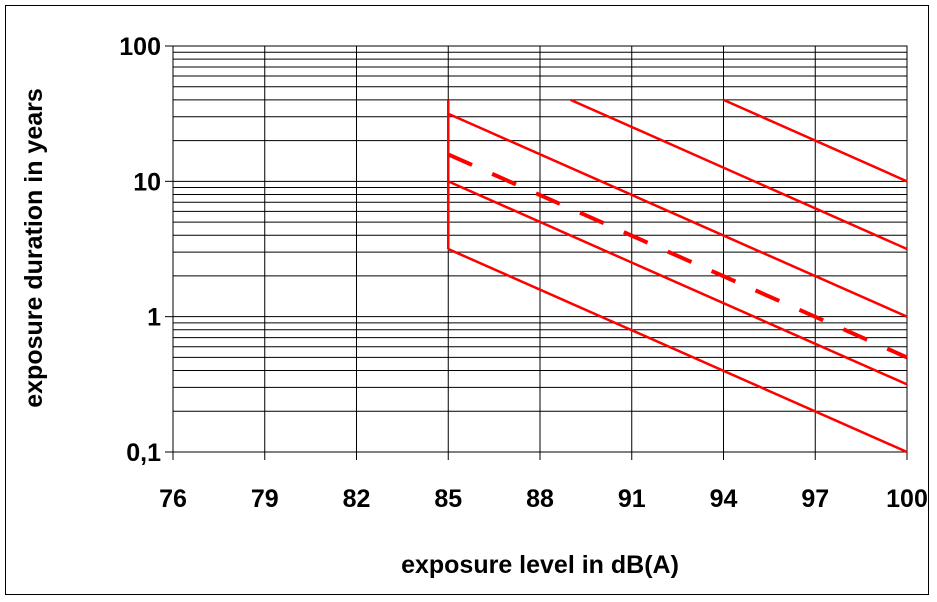  Describe the element at coordinates (448, 499) in the screenshot. I see `x-tick-label: 85` at that location.